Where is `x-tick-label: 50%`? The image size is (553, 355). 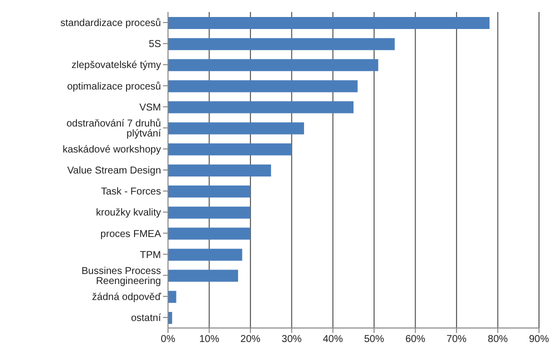 x-tick-label: 50% is located at coordinates (374, 340).